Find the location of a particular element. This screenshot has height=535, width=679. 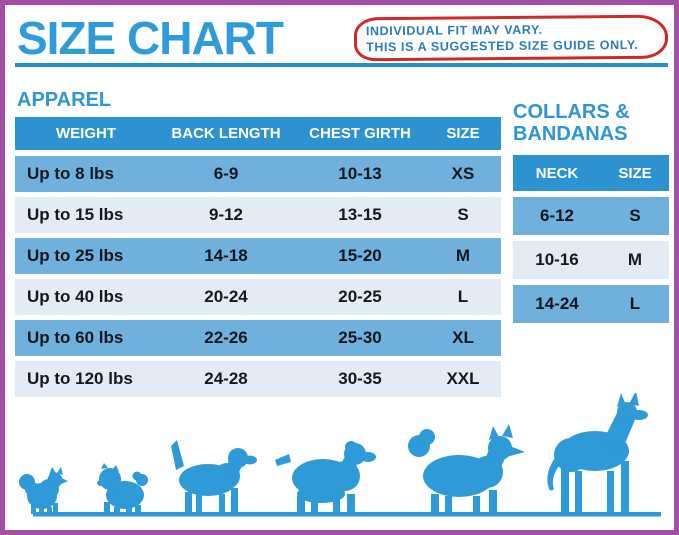

chest-girth-cell: 10-13 is located at coordinates (360, 173).